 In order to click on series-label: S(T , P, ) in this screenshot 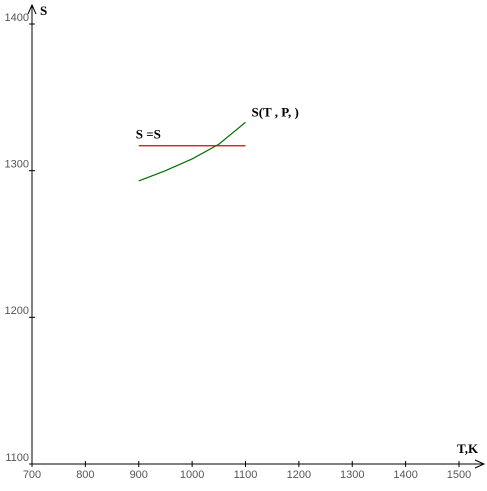, I will do `click(275, 111)`.